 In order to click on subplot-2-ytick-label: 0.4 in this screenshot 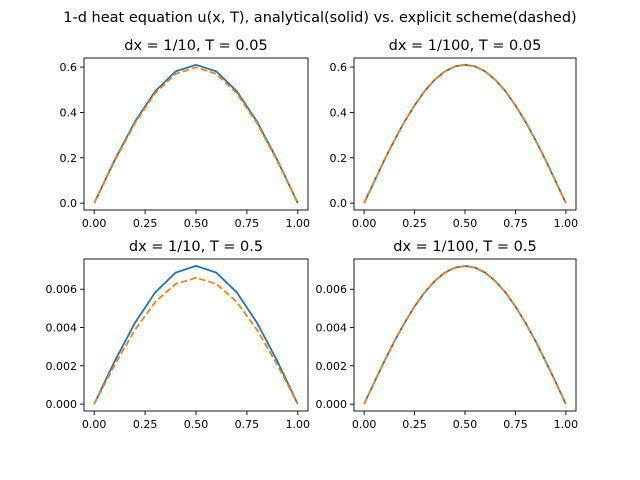, I will do `click(339, 112)`.